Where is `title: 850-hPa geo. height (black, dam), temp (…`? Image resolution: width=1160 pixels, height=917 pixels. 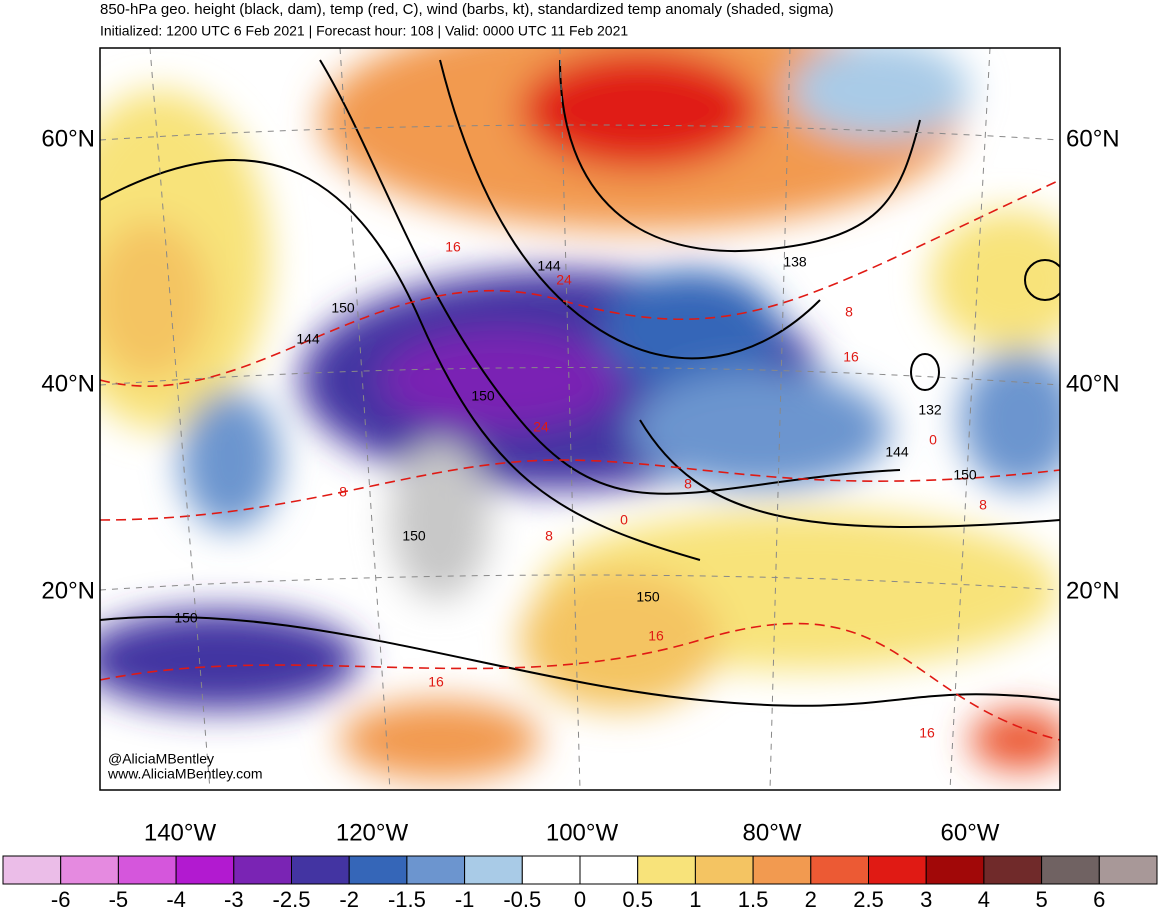 title: 850-hPa geo. height (black, dam), temp (… is located at coordinates (467, 9).